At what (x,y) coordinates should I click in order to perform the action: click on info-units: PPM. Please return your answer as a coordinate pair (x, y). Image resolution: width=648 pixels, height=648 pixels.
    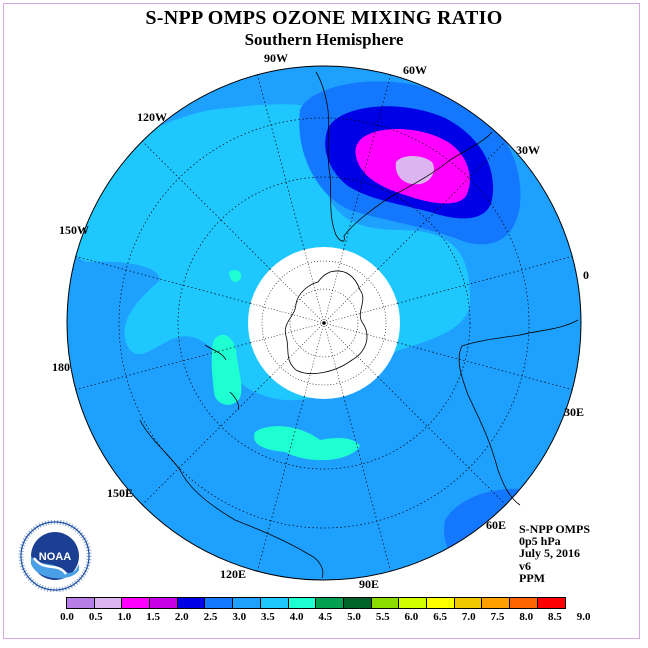
    Looking at the image, I should click on (532, 577).